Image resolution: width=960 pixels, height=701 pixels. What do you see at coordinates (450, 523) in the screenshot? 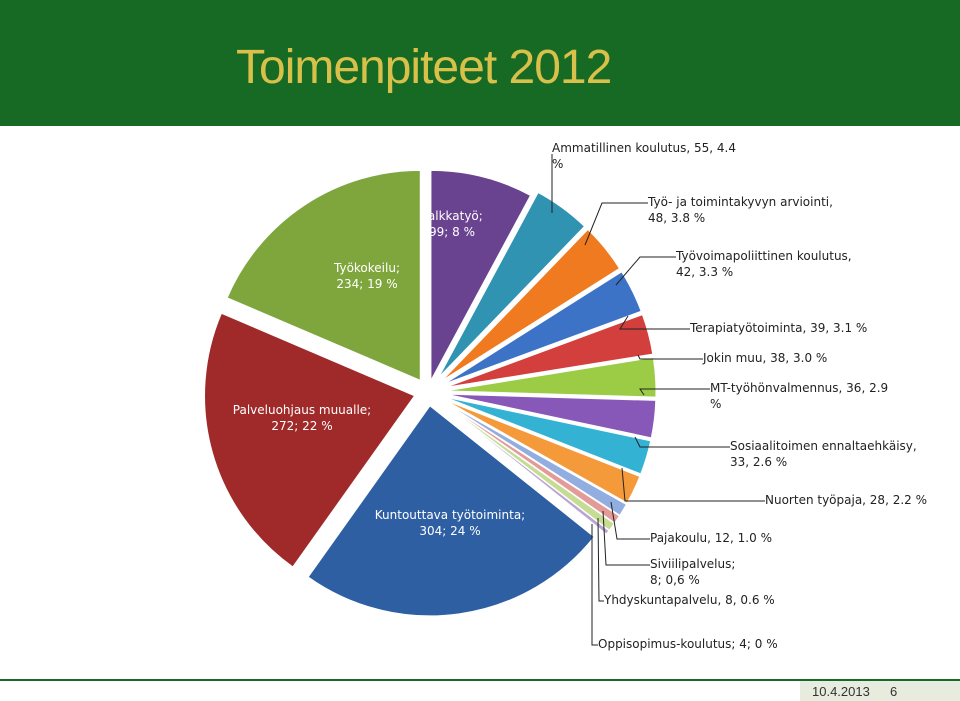
I see `data-label-kuntouttava-tyotoiminta: Kuntouttava työtoiminta; 304; 24 %` at bounding box center [450, 523].